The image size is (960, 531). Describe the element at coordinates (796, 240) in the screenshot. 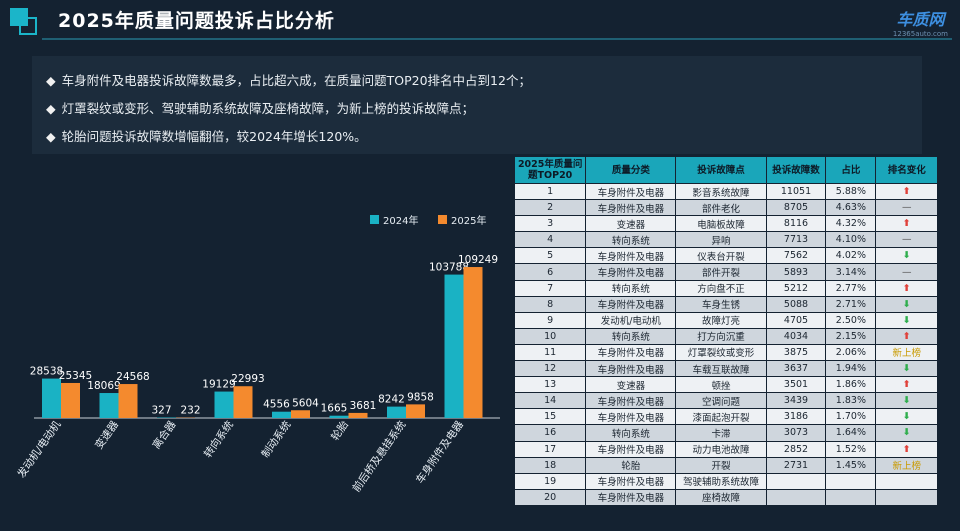

I see `cell-count: 7713` at that location.